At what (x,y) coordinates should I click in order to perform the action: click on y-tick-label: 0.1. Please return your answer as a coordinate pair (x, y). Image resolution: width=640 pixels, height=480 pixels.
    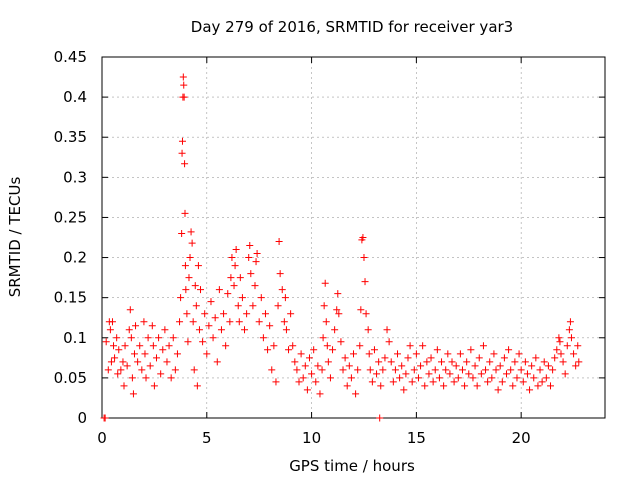
    Looking at the image, I should click on (75, 338).